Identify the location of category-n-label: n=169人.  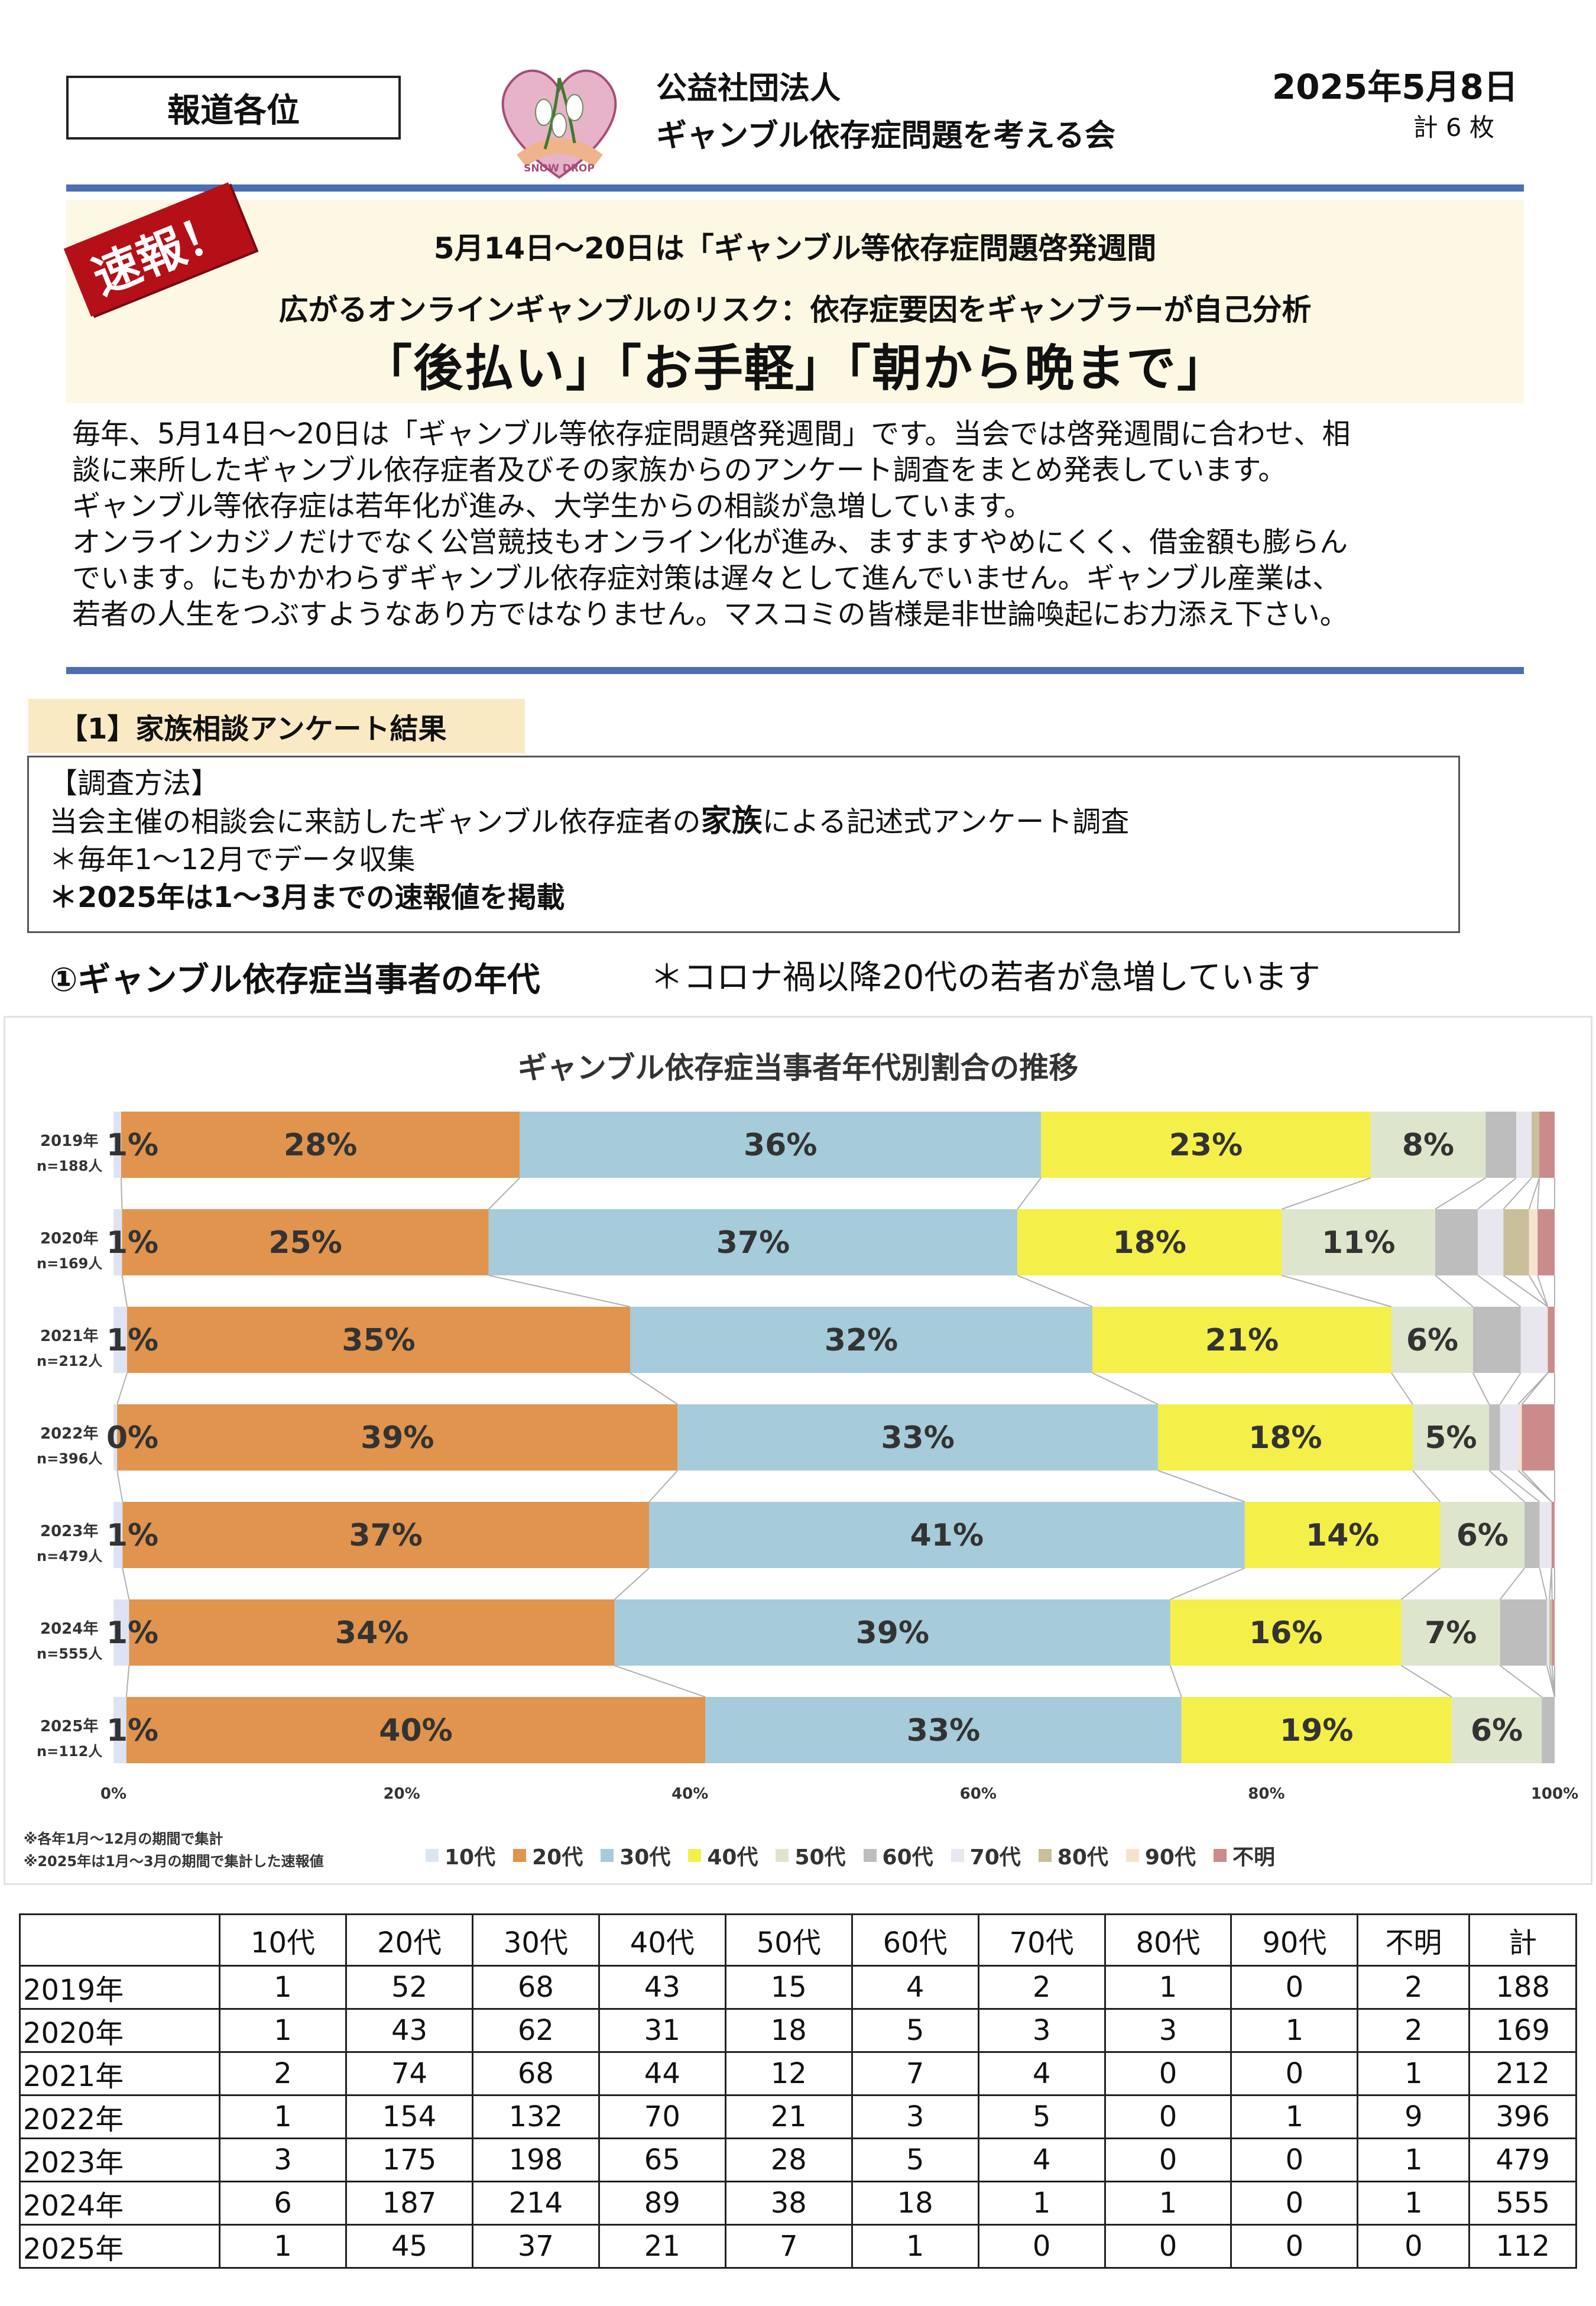
(69, 1263).